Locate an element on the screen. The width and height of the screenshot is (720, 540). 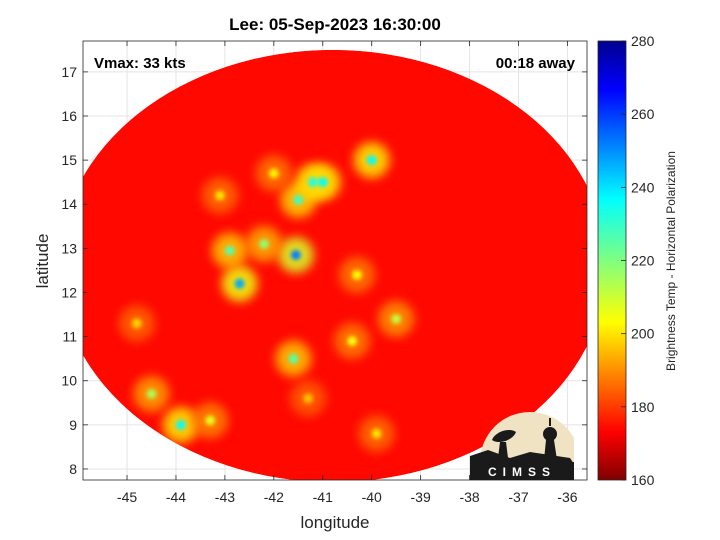
x-tick-label: -38 is located at coordinates (469, 497).